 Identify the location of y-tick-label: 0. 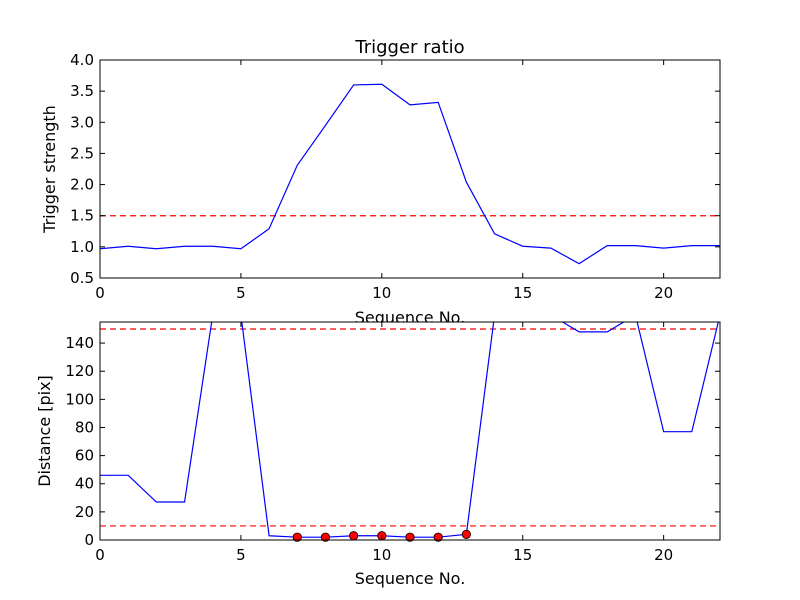
(89, 540).